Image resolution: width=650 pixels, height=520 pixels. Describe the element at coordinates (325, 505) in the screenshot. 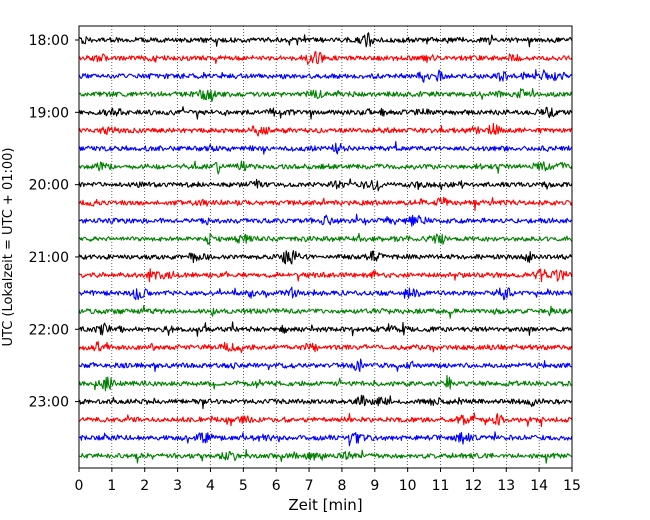

I see `x-axis-label: Zeit [min]` at that location.